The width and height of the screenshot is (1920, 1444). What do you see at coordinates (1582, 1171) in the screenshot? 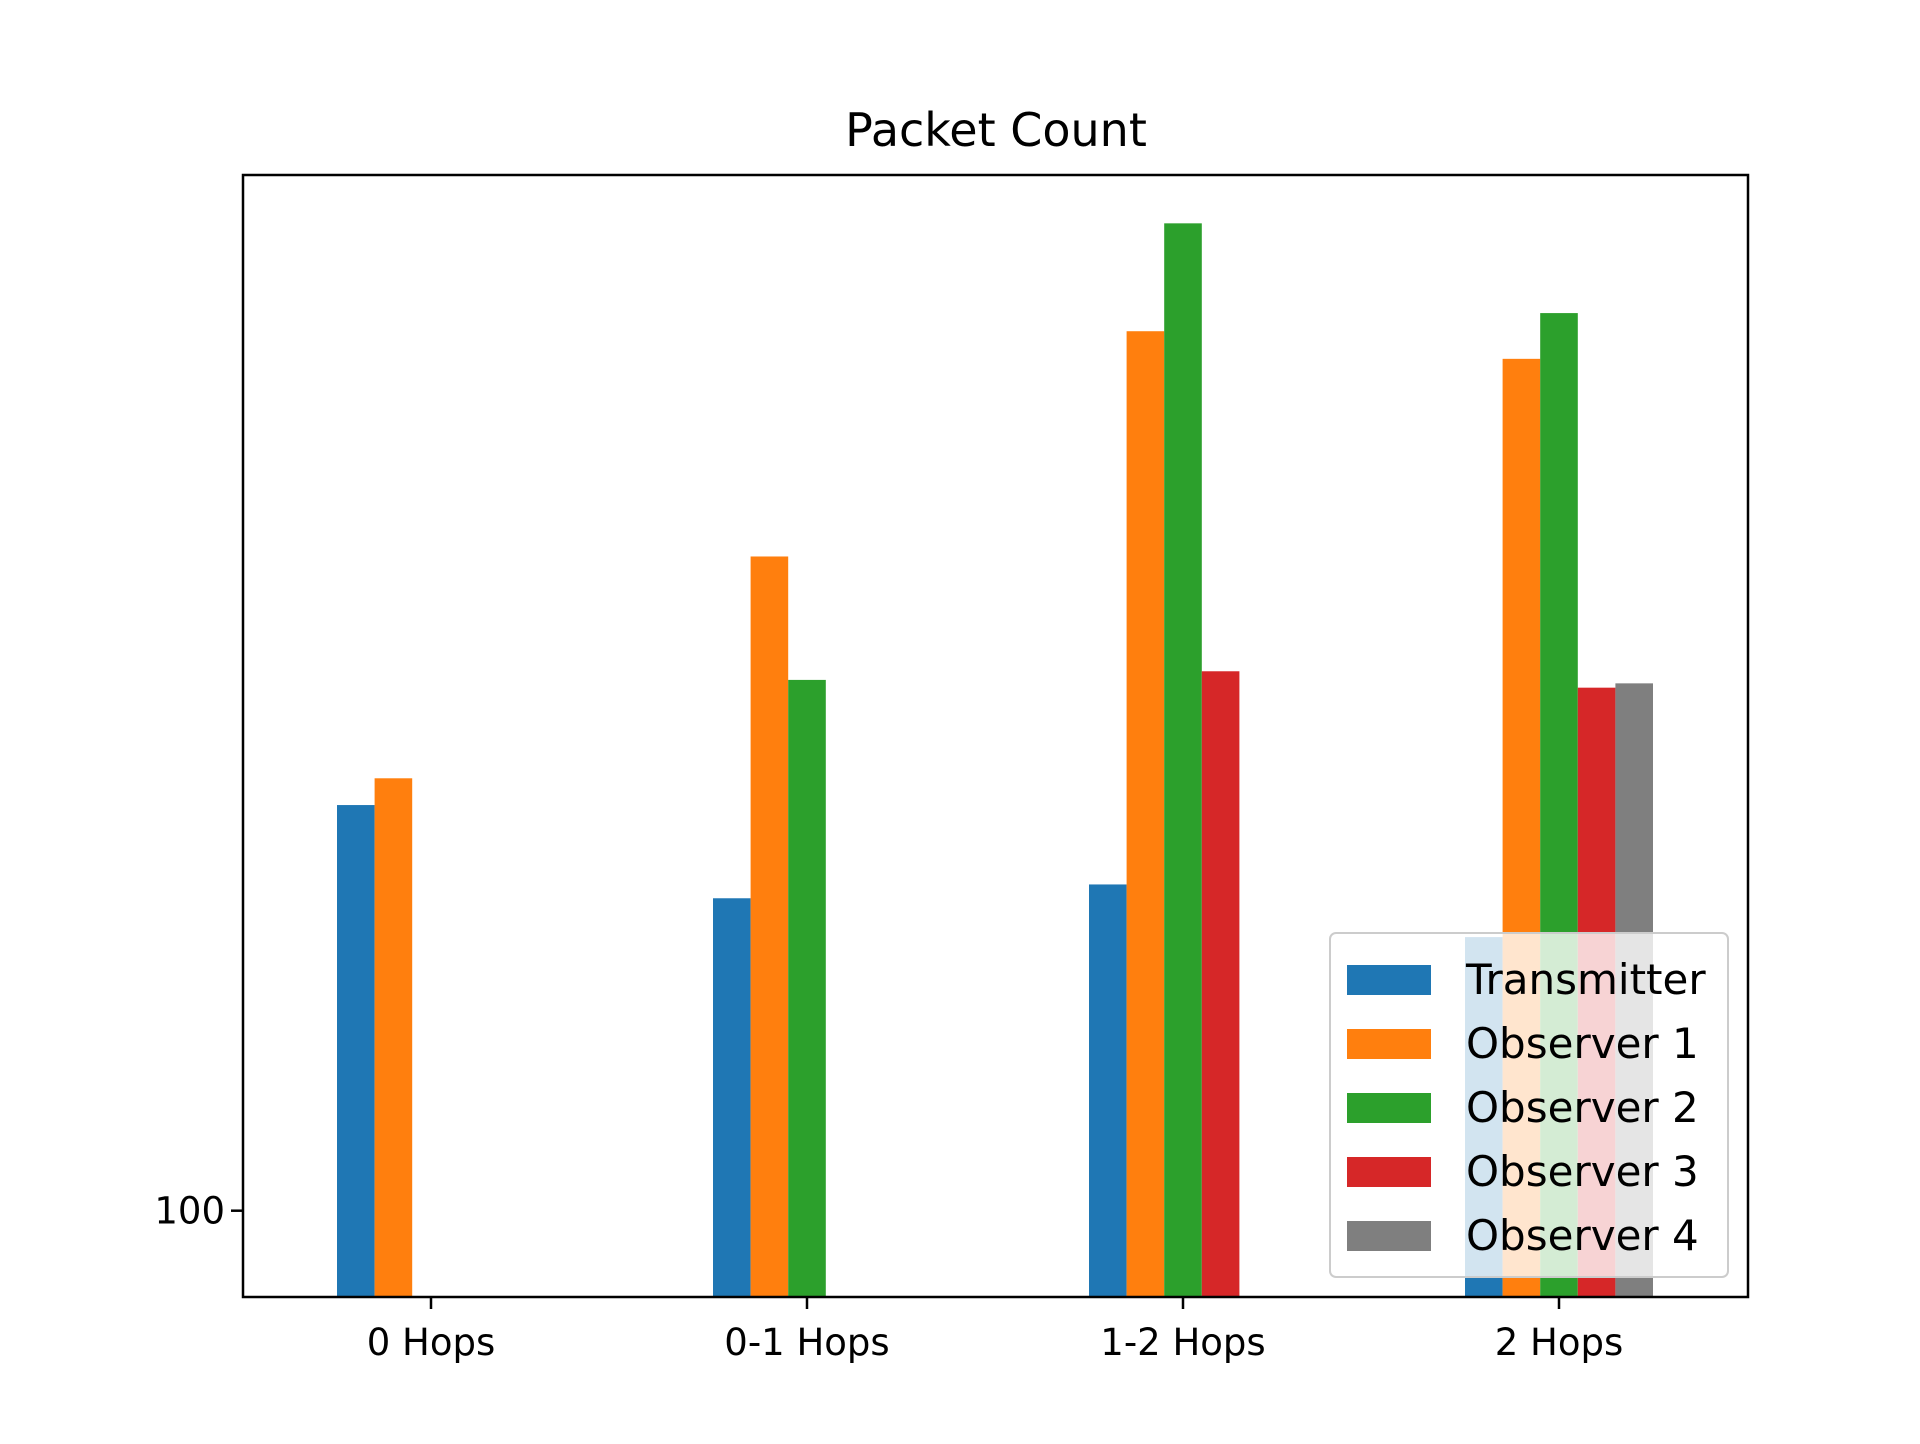
I see `legend-label: Observer 3` at bounding box center [1582, 1171].